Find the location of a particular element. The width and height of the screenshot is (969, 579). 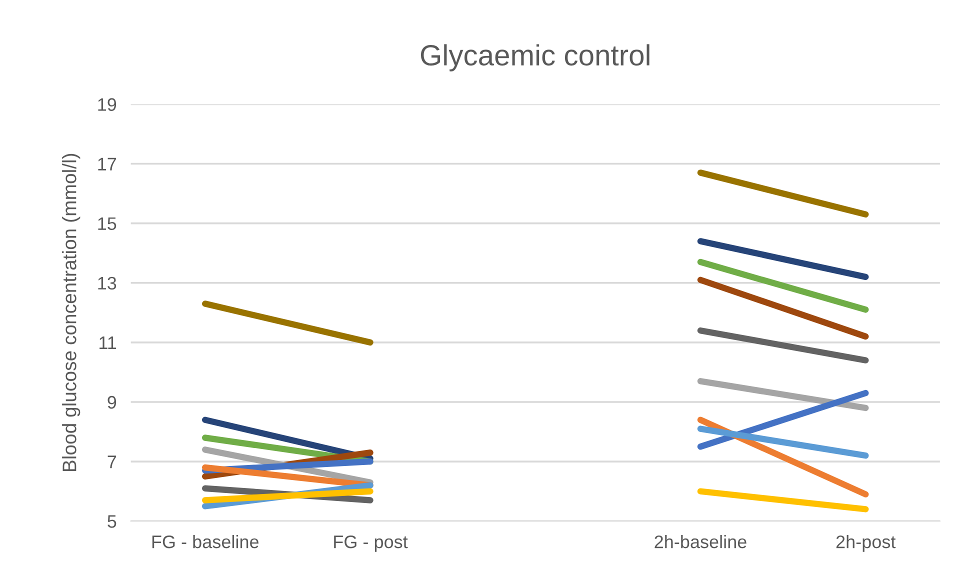

x-tick-label: FG - baseline is located at coordinates (205, 541).